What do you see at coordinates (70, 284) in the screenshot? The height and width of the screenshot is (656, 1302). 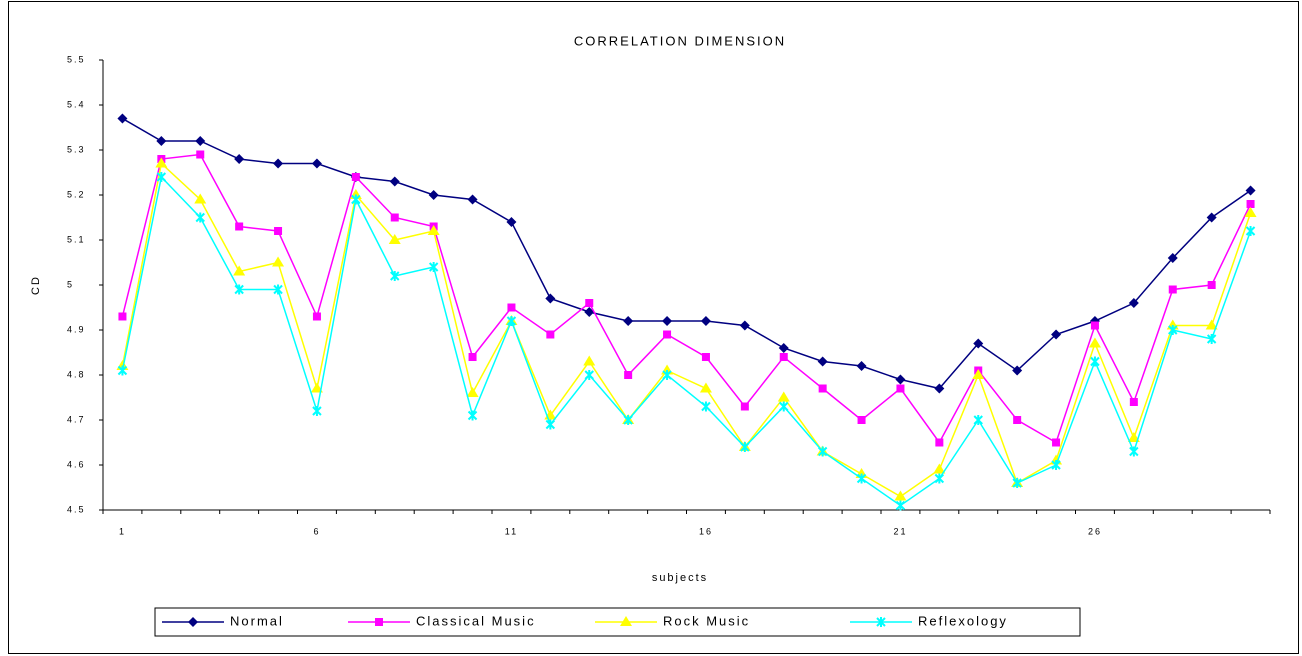 I see `y-tick-label: 5` at bounding box center [70, 284].